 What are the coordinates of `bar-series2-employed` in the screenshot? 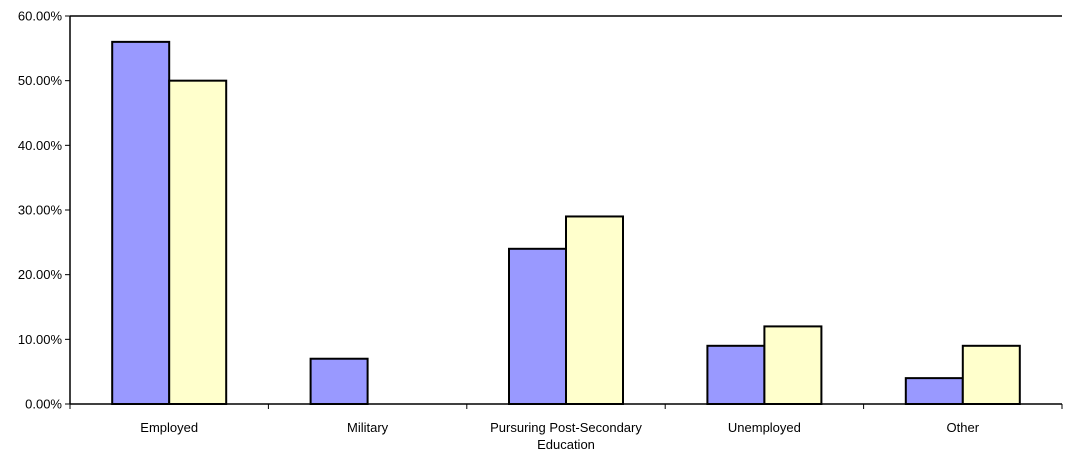 It's located at (198, 242).